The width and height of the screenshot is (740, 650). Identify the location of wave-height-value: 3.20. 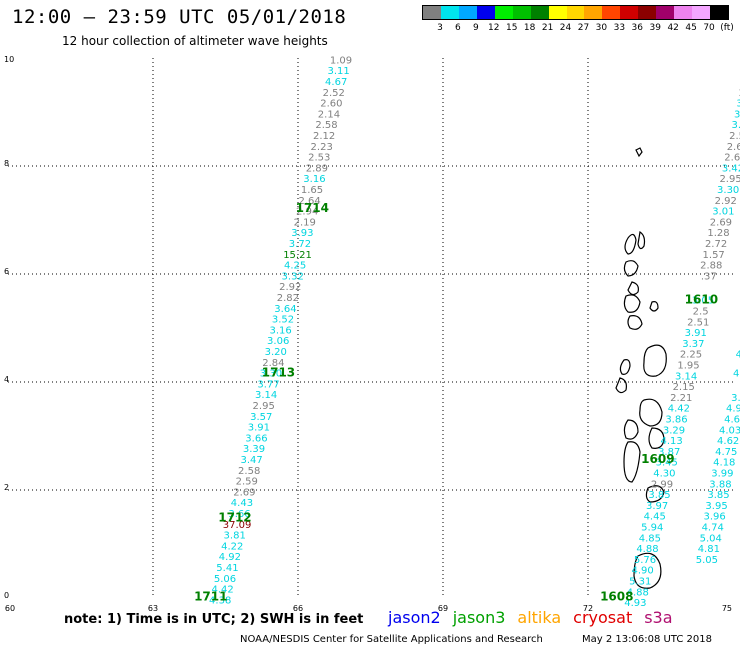
(276, 352).